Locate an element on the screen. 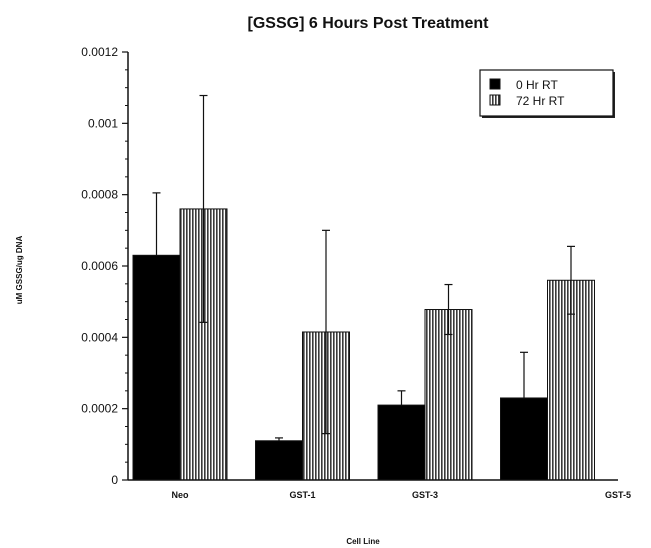  legend-box is located at coordinates (546, 93).